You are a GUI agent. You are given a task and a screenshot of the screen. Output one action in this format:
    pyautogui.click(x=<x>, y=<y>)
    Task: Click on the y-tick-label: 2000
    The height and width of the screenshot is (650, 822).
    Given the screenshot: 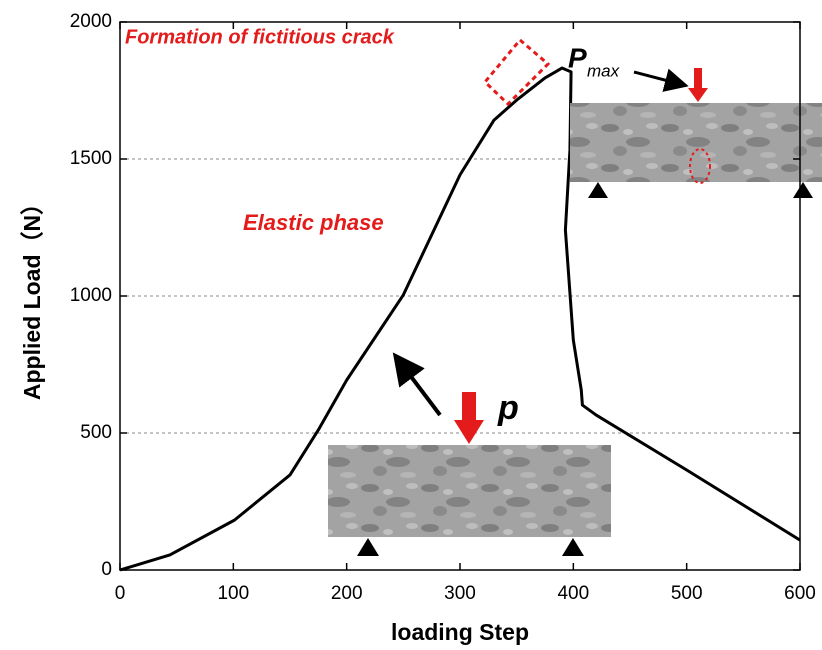 What is the action you would take?
    pyautogui.click(x=91, y=21)
    